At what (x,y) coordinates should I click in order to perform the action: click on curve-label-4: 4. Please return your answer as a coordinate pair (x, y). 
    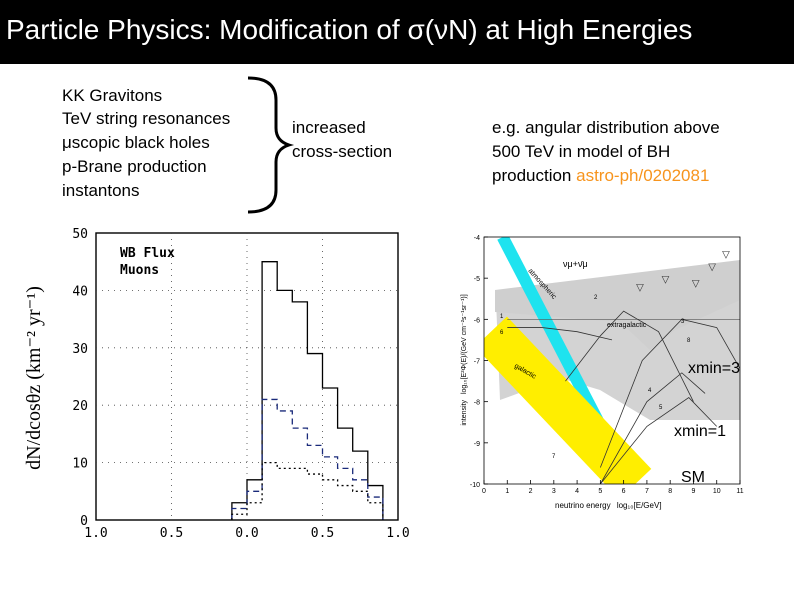
    Looking at the image, I should click on (650, 391).